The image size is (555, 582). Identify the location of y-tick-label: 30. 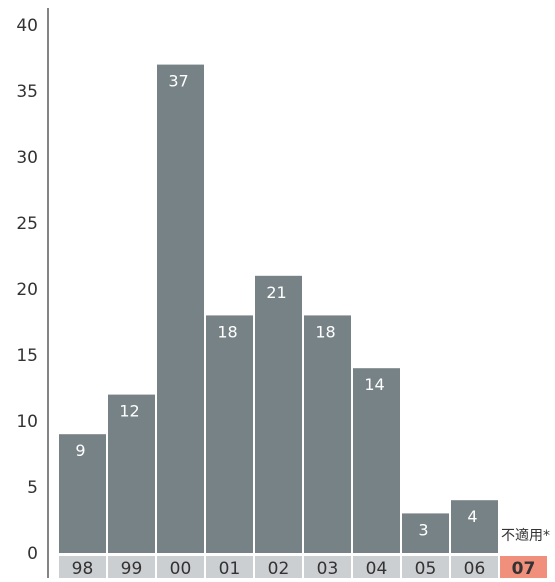
(27, 158).